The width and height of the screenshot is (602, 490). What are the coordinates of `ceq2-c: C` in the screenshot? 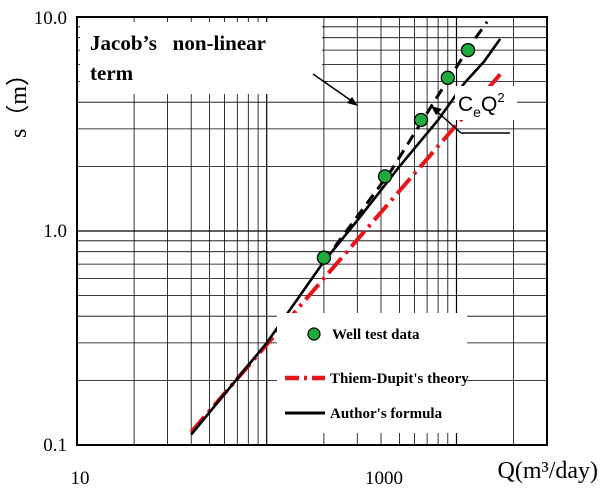 It's located at (465, 104).